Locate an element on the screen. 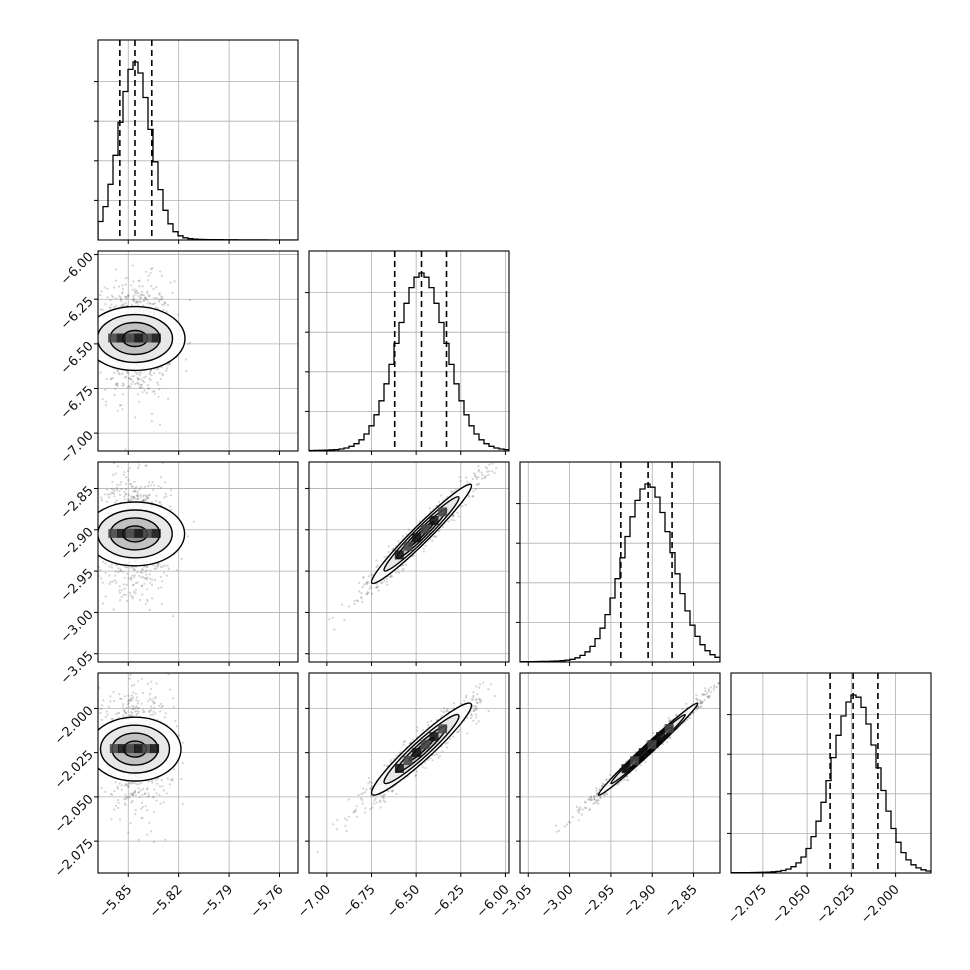  ytick-label-1-0: −7.00 is located at coordinates (77, 447).